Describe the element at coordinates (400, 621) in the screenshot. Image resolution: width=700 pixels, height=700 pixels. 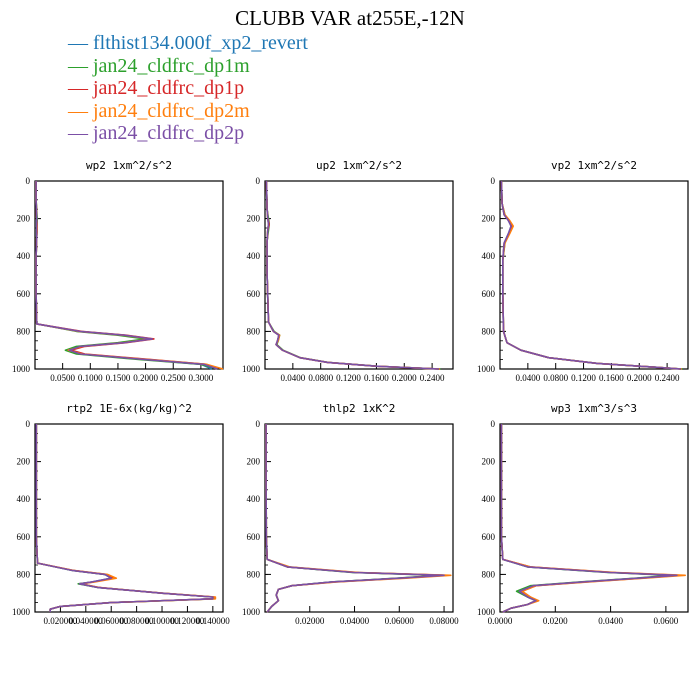
I see `x-tick-label: 0.06000` at that location.